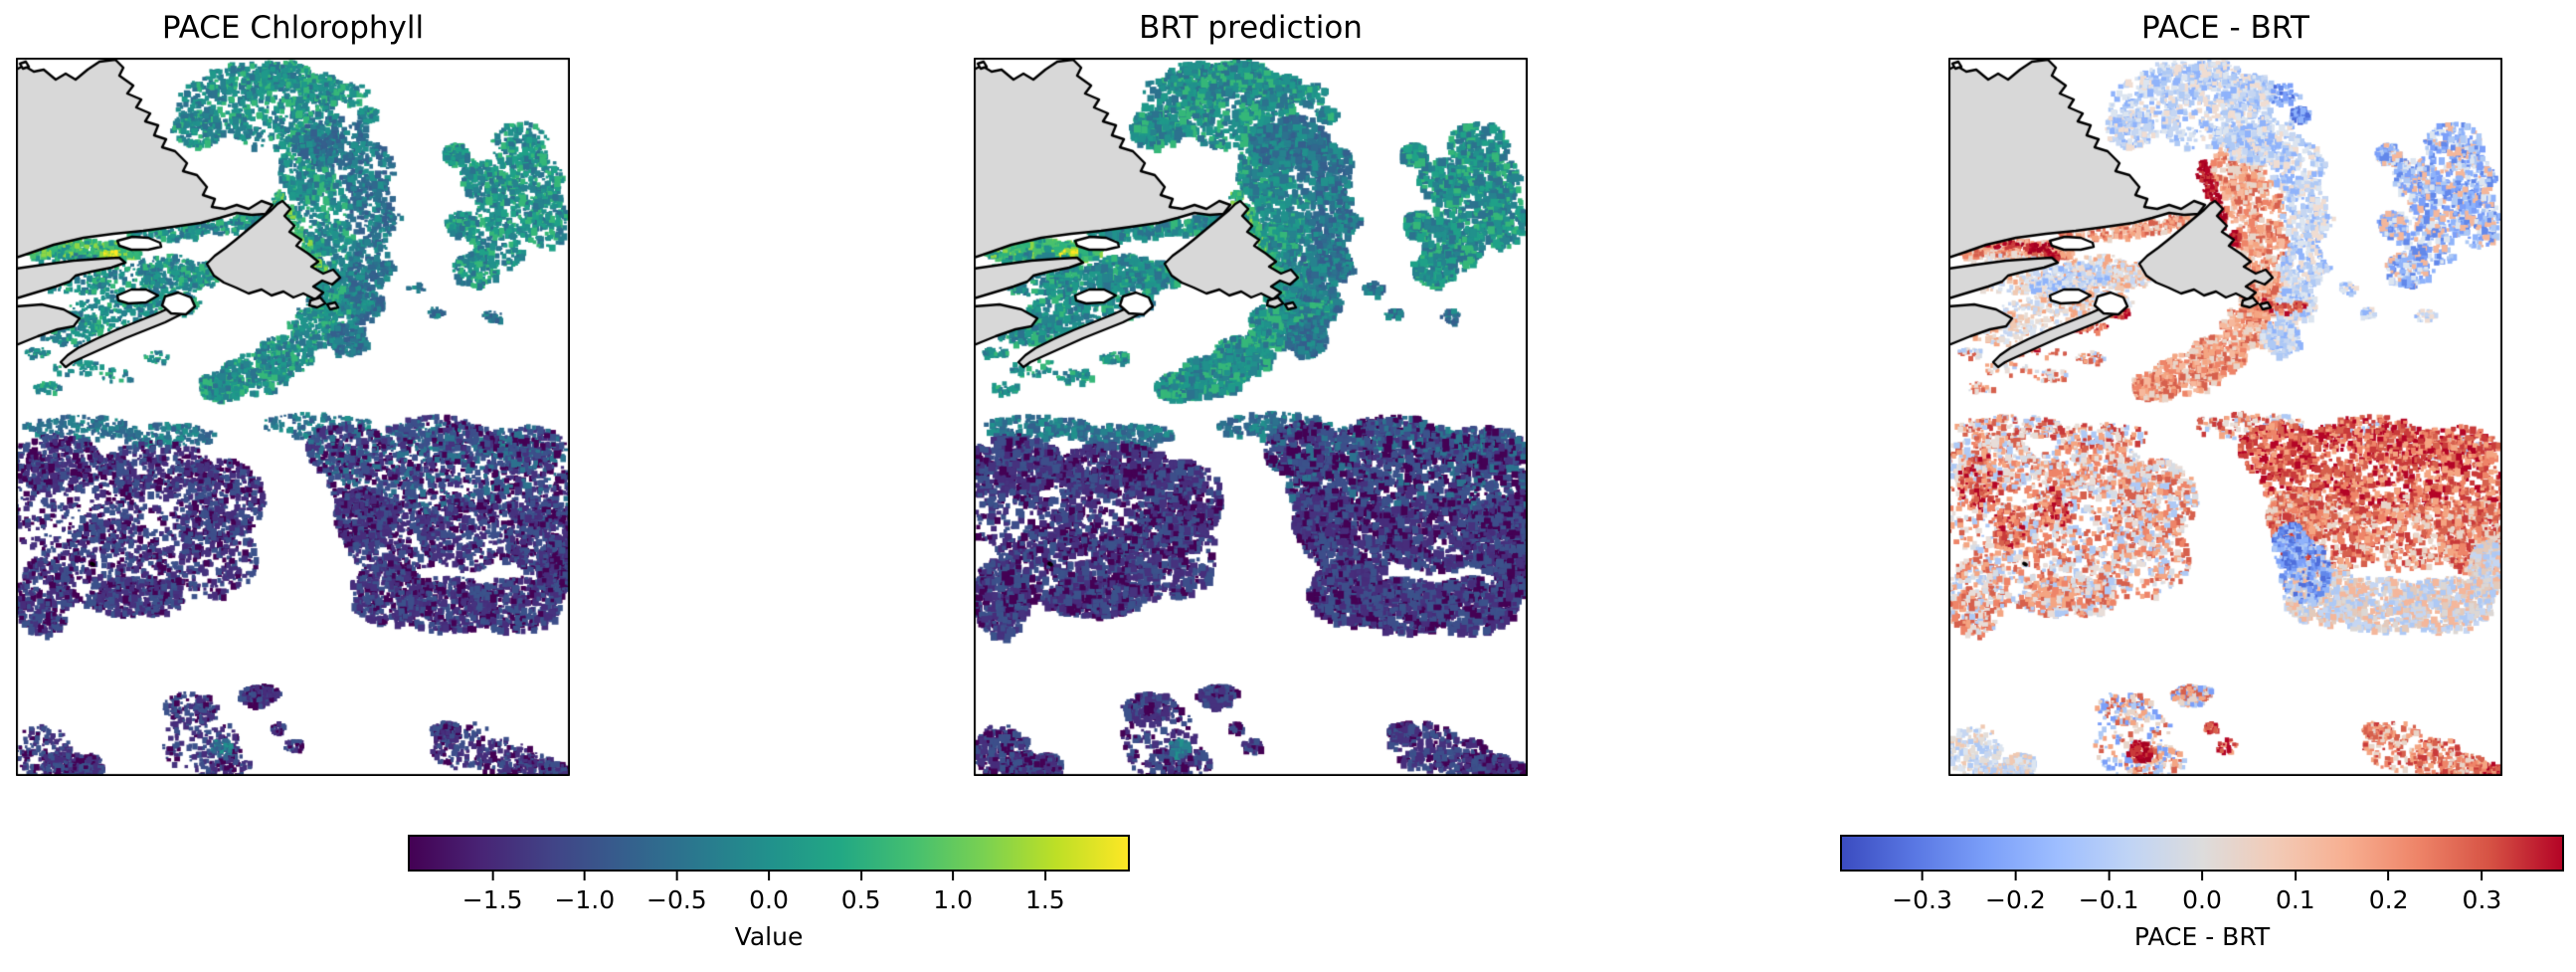  I want to click on colorbar-tick: −0.1, so click(2109, 893).